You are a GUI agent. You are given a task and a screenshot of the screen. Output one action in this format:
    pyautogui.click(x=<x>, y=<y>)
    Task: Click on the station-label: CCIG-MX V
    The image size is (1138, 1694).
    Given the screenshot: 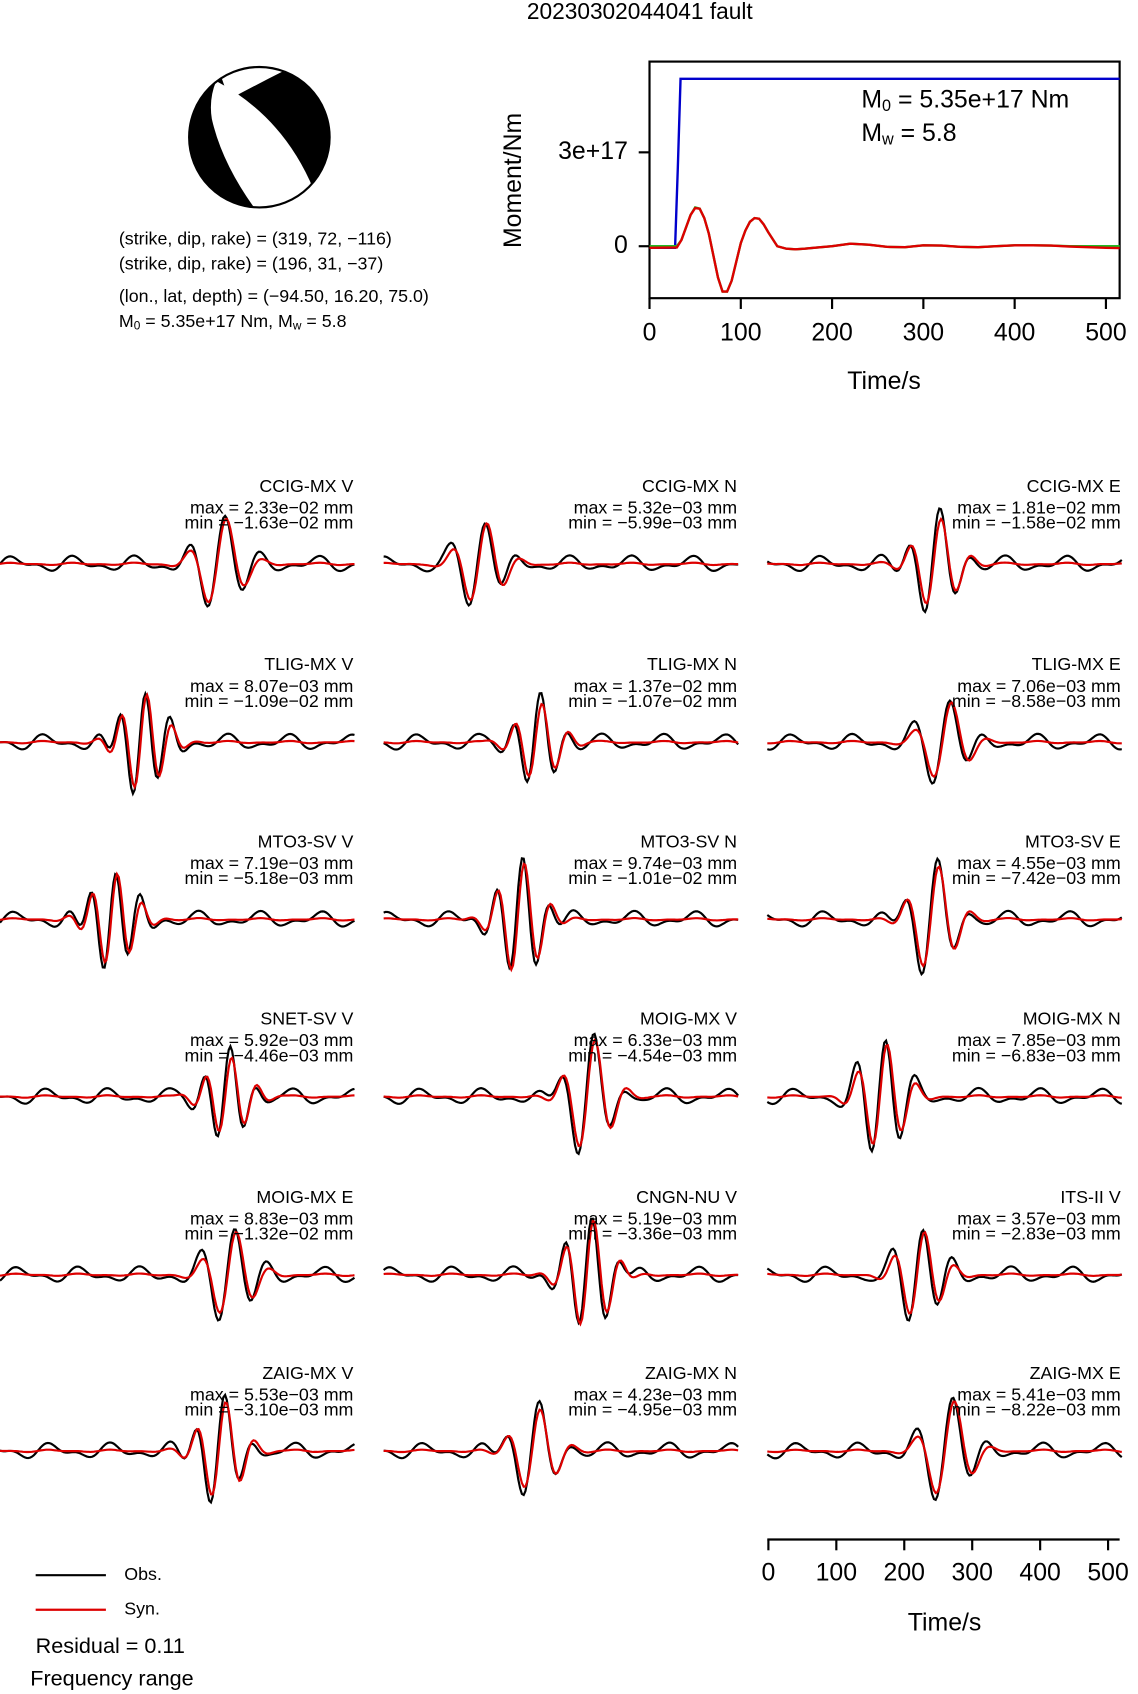 What is the action you would take?
    pyautogui.click(x=306, y=486)
    